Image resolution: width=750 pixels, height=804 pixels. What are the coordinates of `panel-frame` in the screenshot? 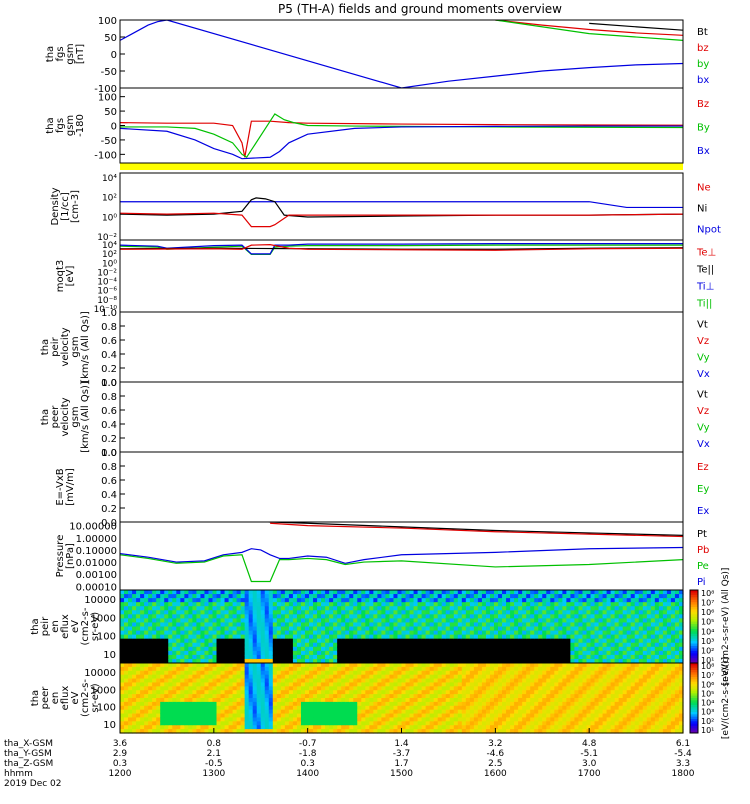 It's located at (401, 347).